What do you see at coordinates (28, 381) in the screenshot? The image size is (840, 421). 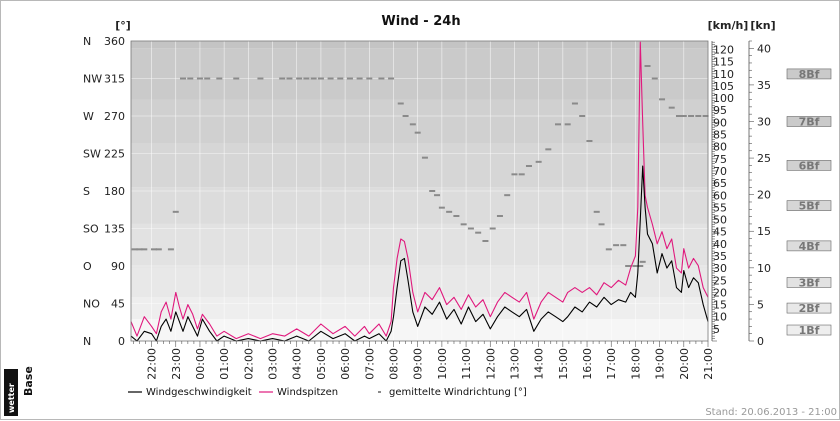 I see `brand-name: Base` at bounding box center [28, 381].